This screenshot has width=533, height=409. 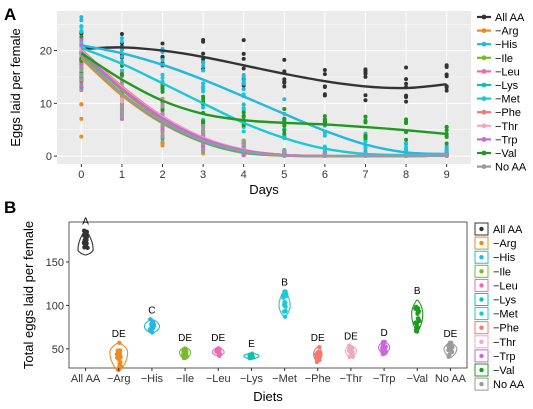 What do you see at coordinates (152, 379) in the screenshot?
I see `x-tick-label: −His` at bounding box center [152, 379].